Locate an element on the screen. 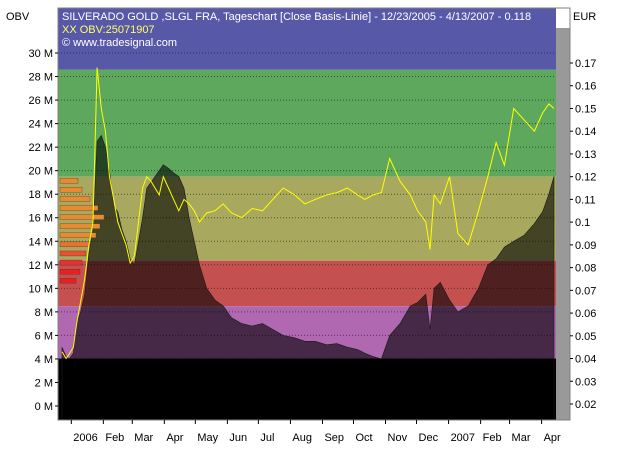 This screenshot has height=455, width=629. right-tick-label: 0.1 is located at coordinates (582, 223).